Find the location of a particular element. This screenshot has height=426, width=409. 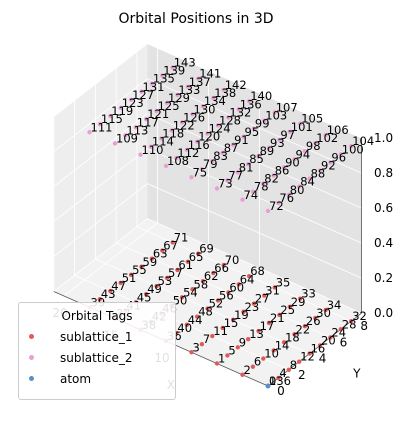

sublattice-1-point-label: 55 is located at coordinates (139, 270).